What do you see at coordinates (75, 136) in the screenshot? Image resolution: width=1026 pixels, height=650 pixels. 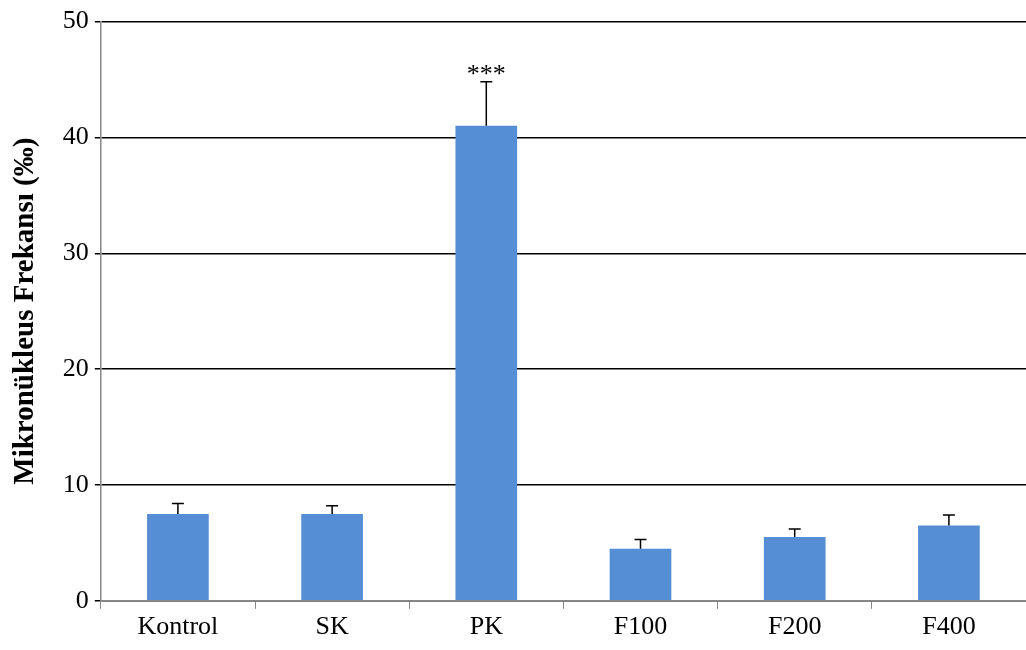 I see `y-tick-label: 40` at bounding box center [75, 136].